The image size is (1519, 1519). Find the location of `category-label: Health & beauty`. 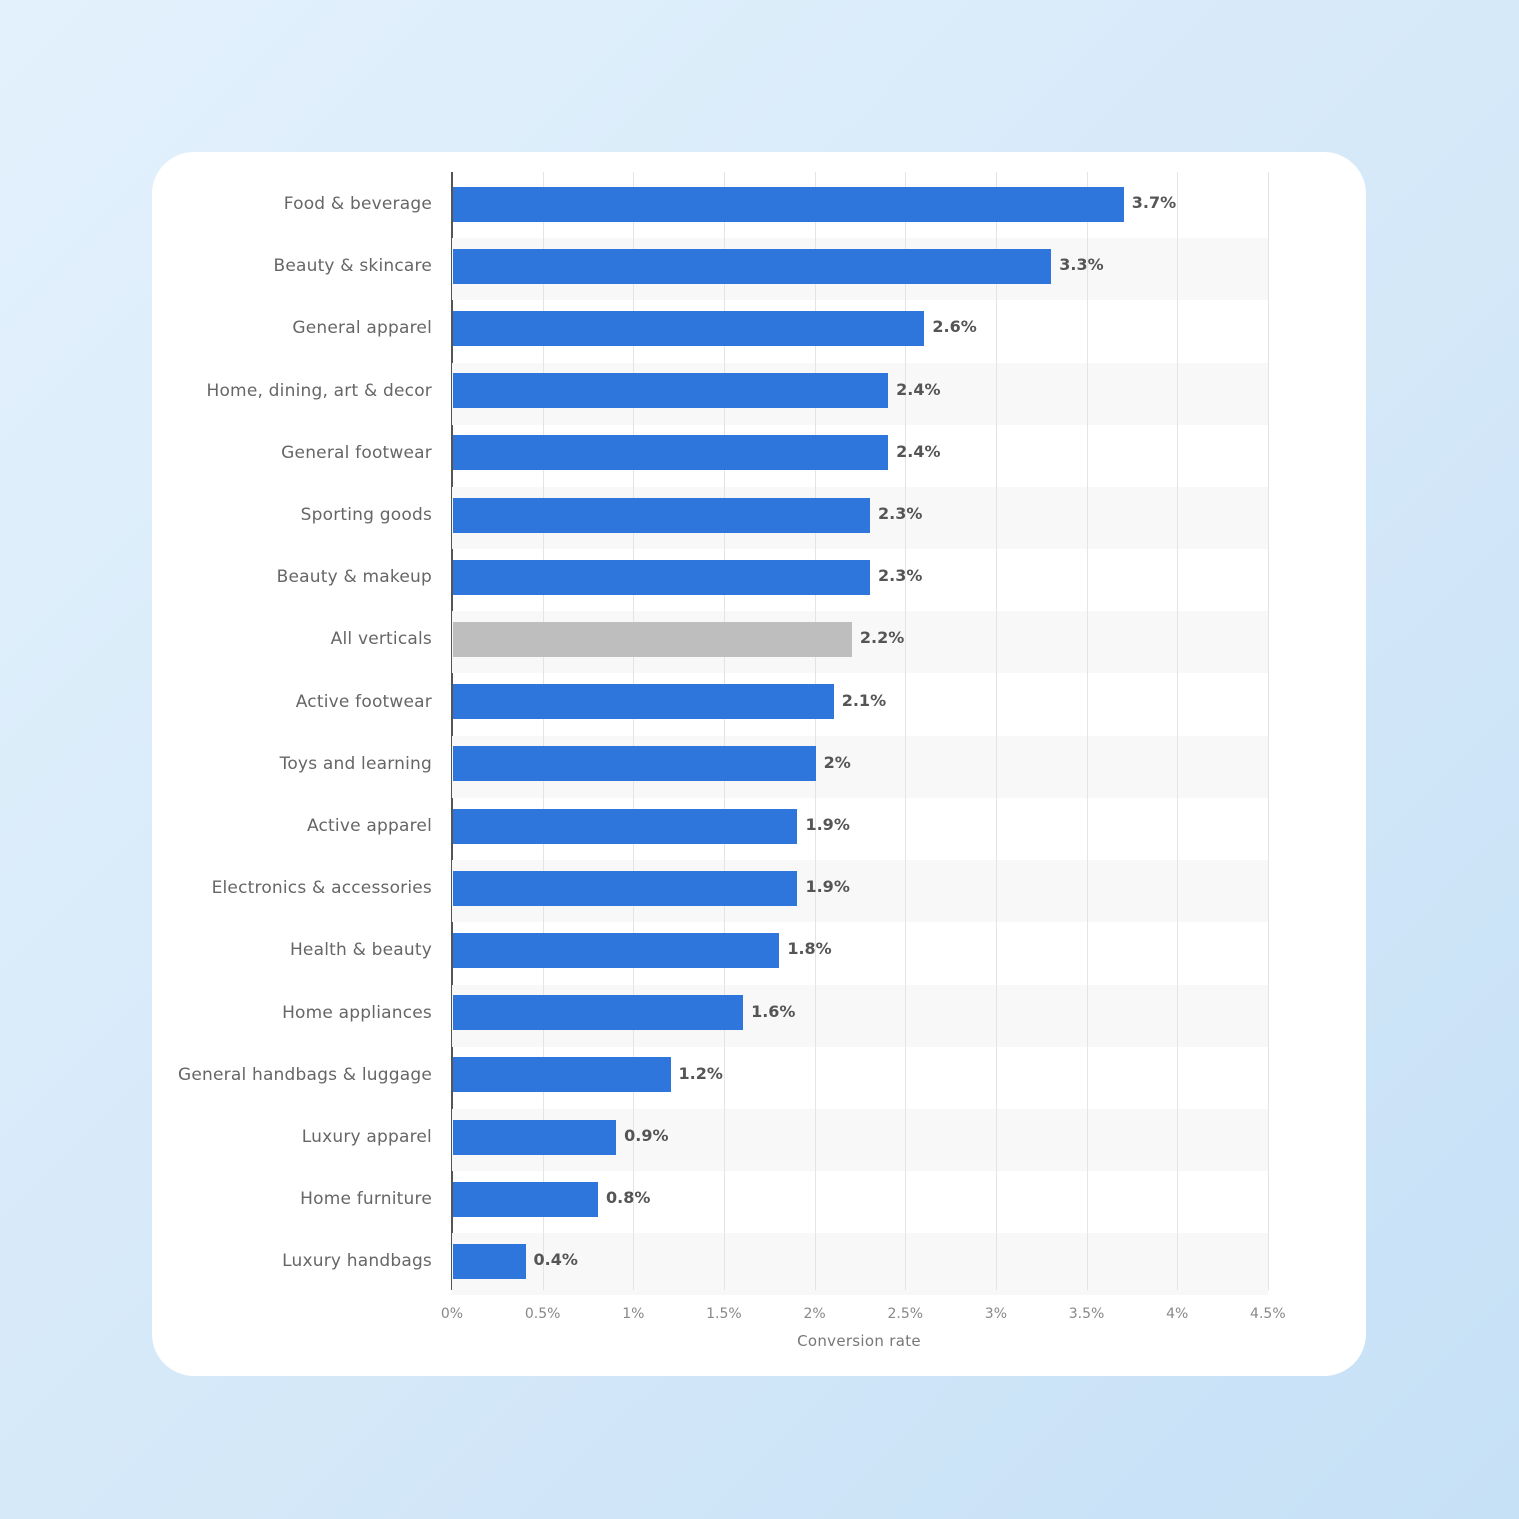

category-label: Health & beauty is located at coordinates (360, 950).